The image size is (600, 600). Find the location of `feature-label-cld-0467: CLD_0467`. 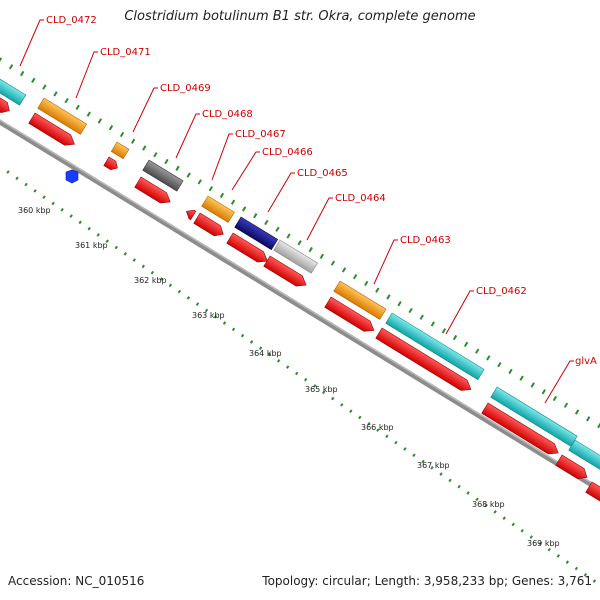

feature-label-cld-0467: CLD_0467 is located at coordinates (260, 134).